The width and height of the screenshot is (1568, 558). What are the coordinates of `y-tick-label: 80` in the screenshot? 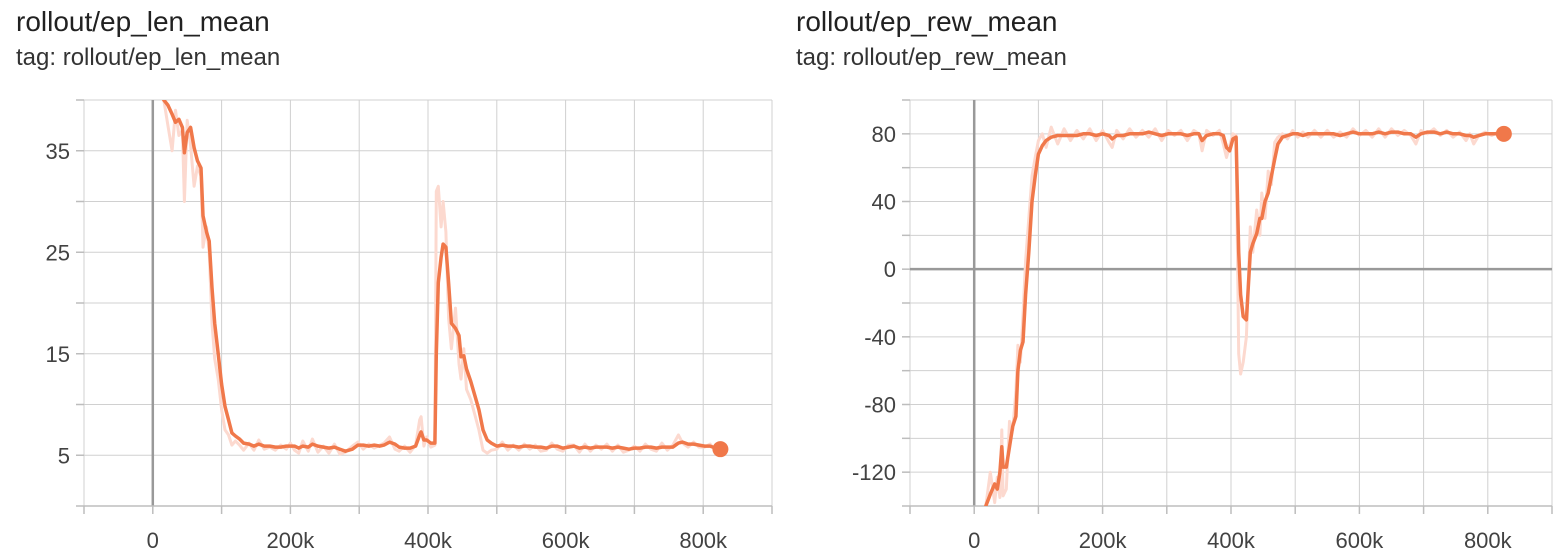 It's located at (884, 134).